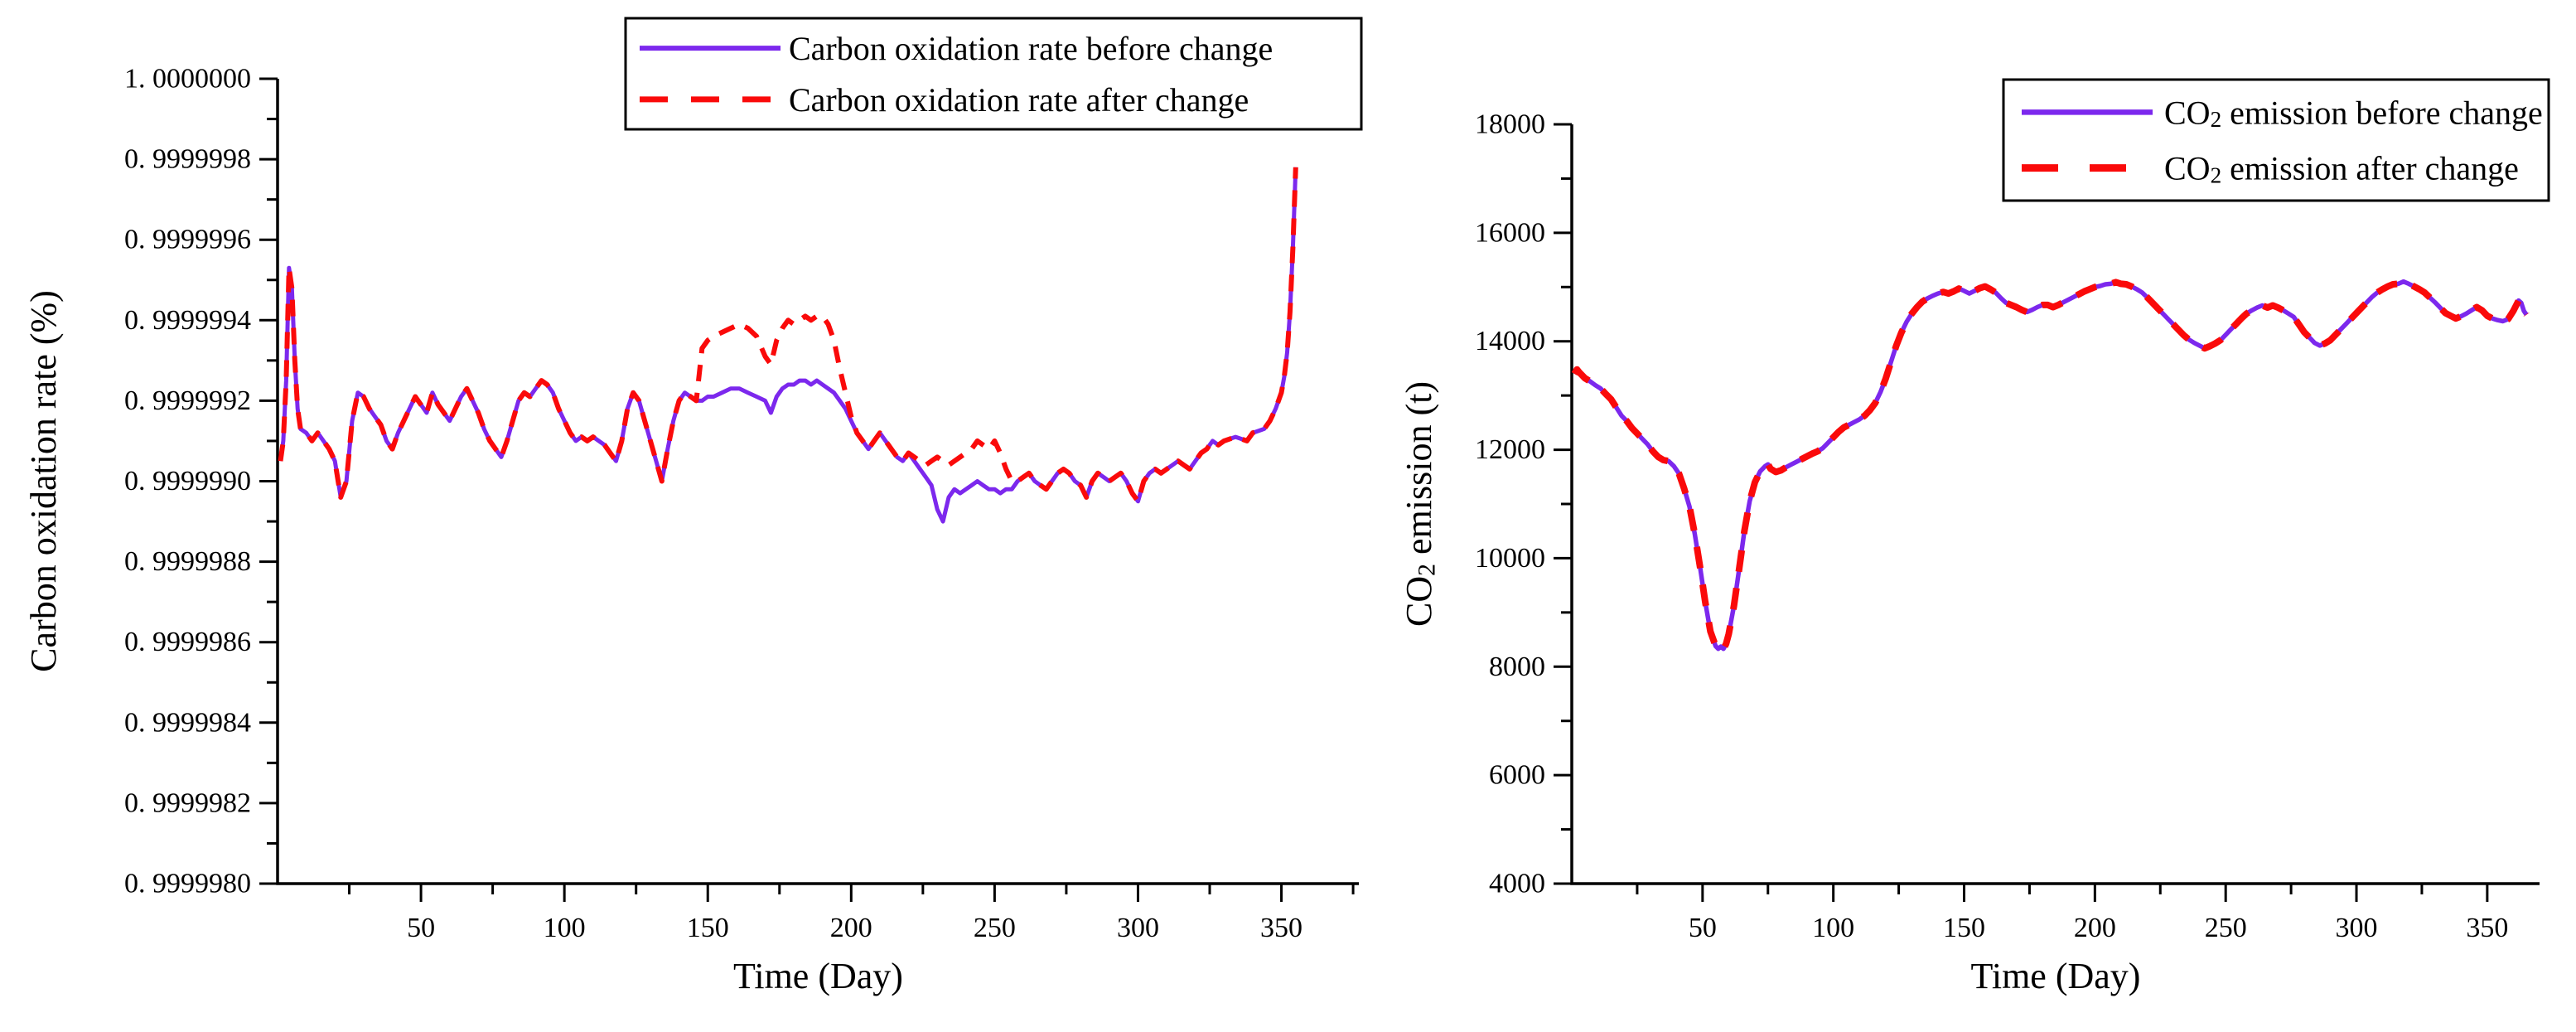 This screenshot has height=1032, width=2576. Describe the element at coordinates (1517, 775) in the screenshot. I see `y-tick-label: 6000` at that location.